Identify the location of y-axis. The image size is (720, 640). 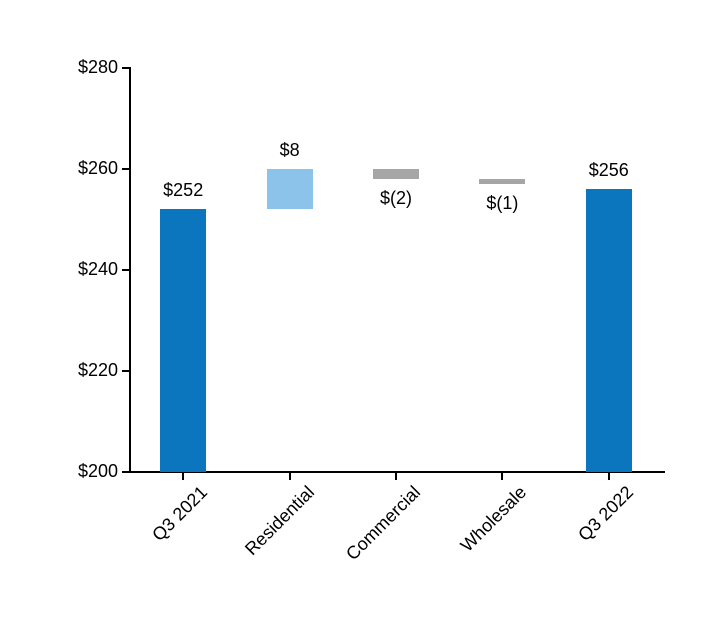
(130, 270).